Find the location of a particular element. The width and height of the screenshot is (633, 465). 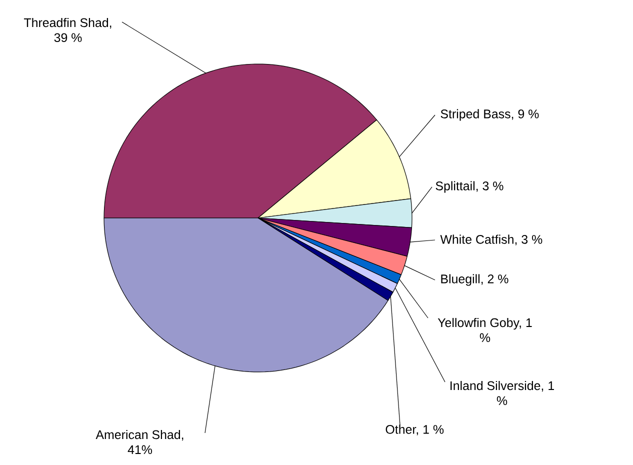

slice-label: Yellowfin Goby, 1 % is located at coordinates (485, 330).